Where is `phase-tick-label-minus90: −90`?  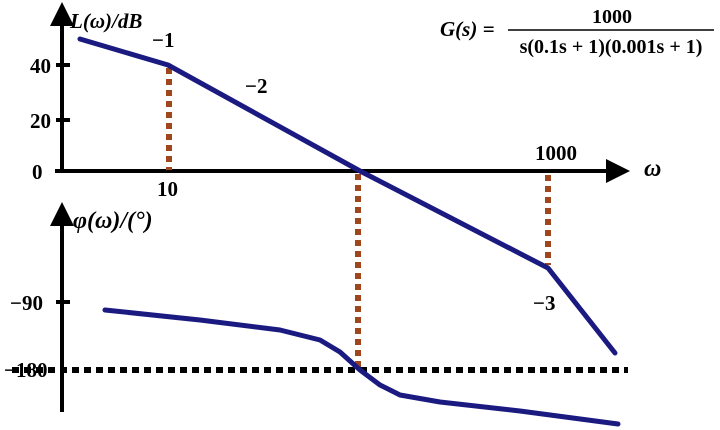
phase-tick-label-minus90: −90 is located at coordinates (26, 303).